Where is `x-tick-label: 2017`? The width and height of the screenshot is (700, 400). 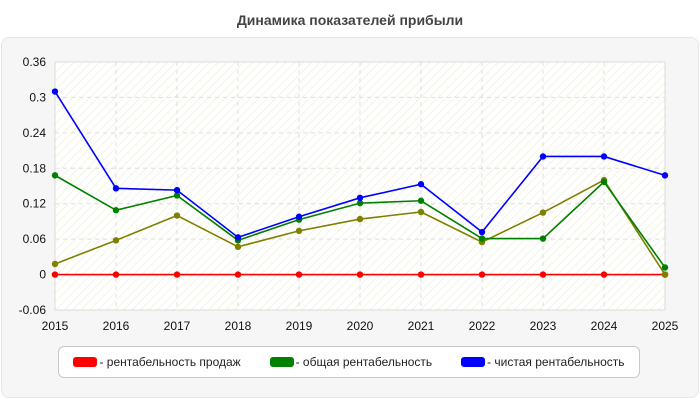 x-tick-label: 2017 is located at coordinates (177, 326).